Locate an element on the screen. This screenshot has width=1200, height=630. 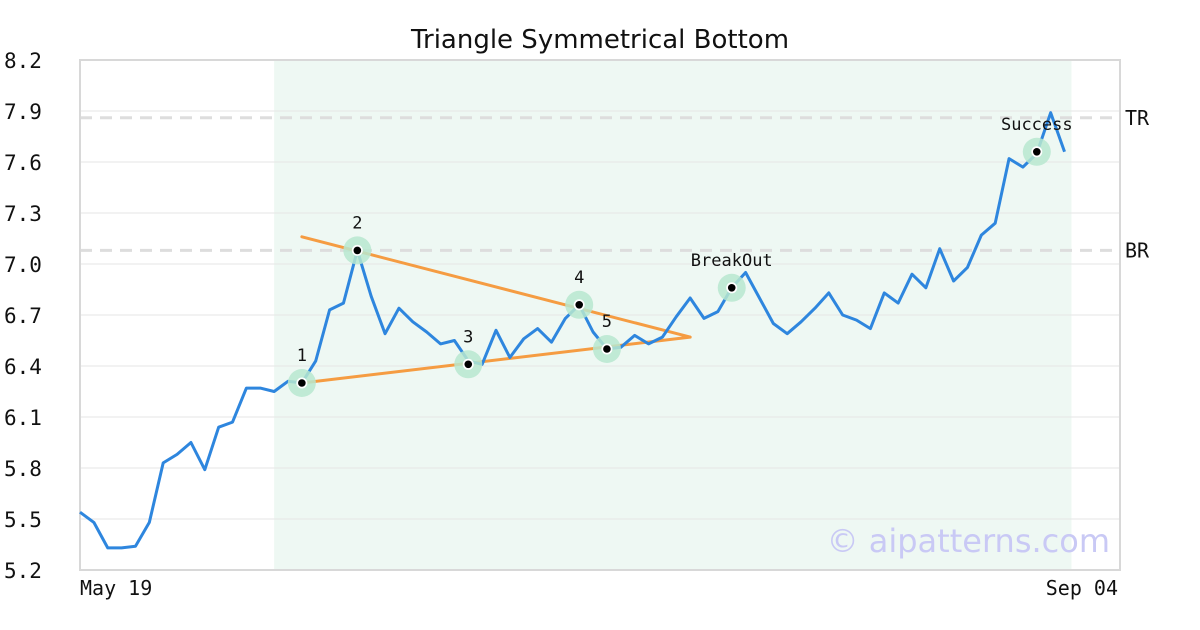
y-tick-label: 8.2 is located at coordinates (23, 61).